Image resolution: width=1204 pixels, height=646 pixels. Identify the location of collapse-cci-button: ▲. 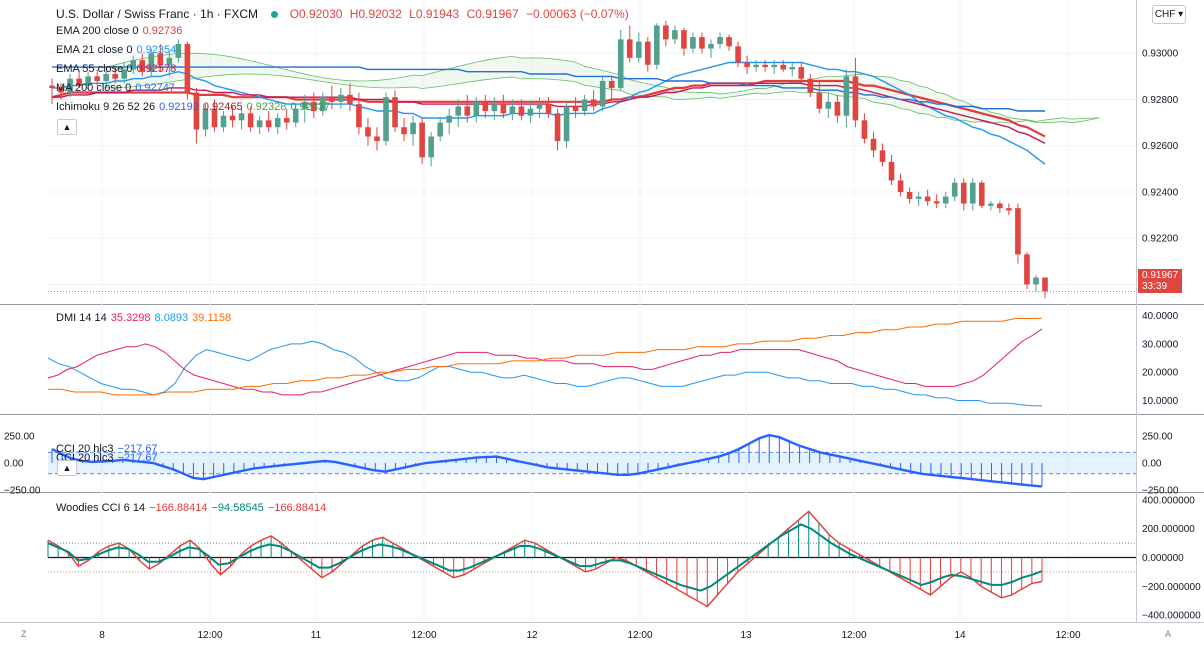
(67, 468).